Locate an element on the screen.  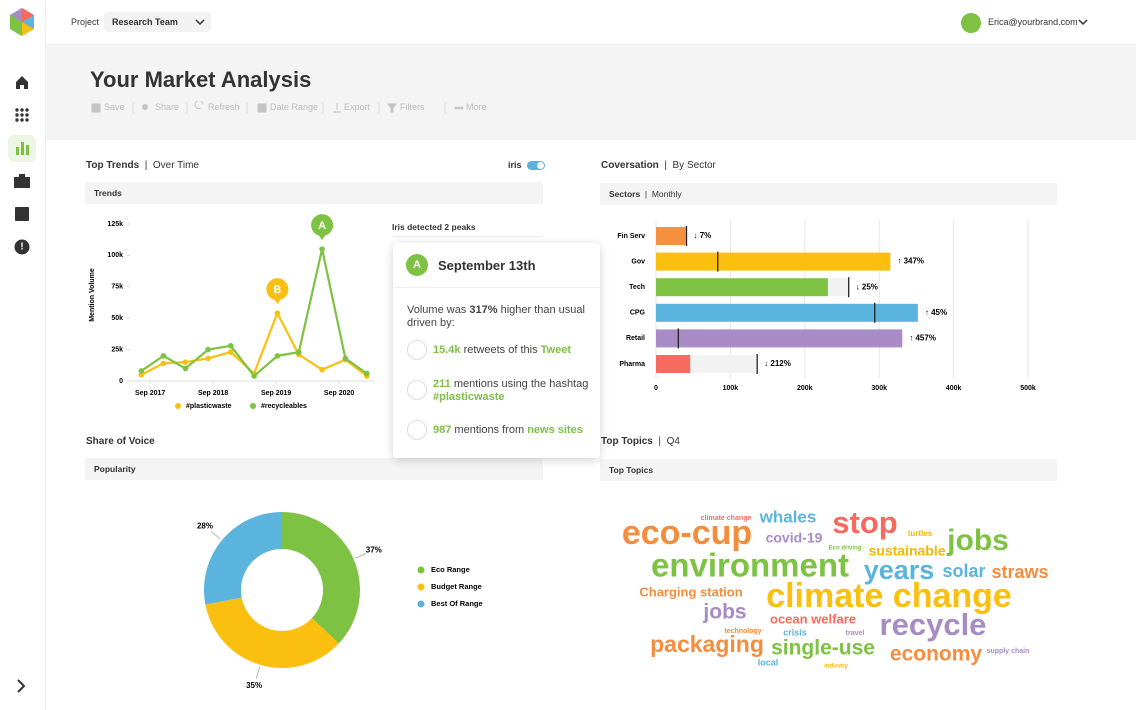
count: 987 is located at coordinates (442, 430).